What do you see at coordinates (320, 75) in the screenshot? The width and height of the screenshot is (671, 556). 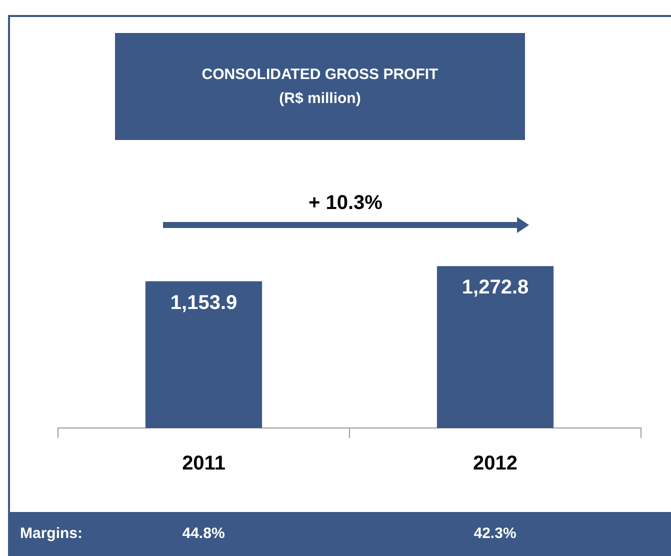 I see `chart-title: CONSOLIDATED GROSS PROFIT` at bounding box center [320, 75].